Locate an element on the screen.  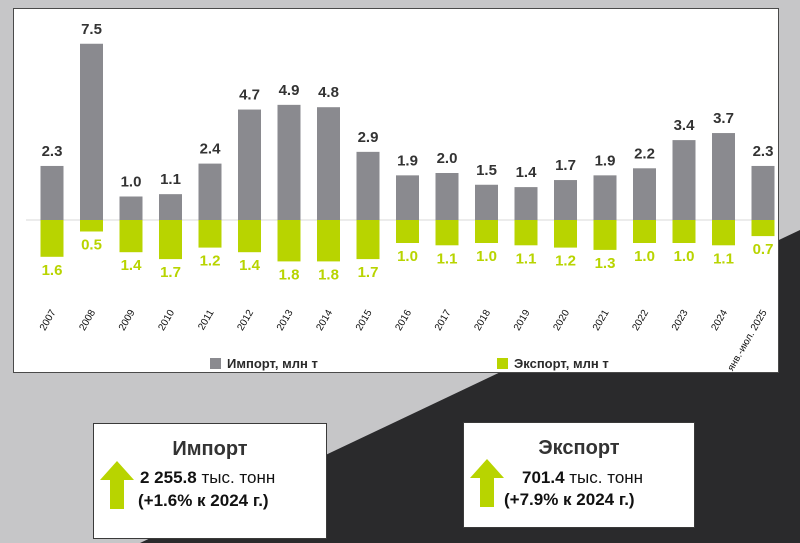
import-data-label: 2.9 is located at coordinates (368, 137).